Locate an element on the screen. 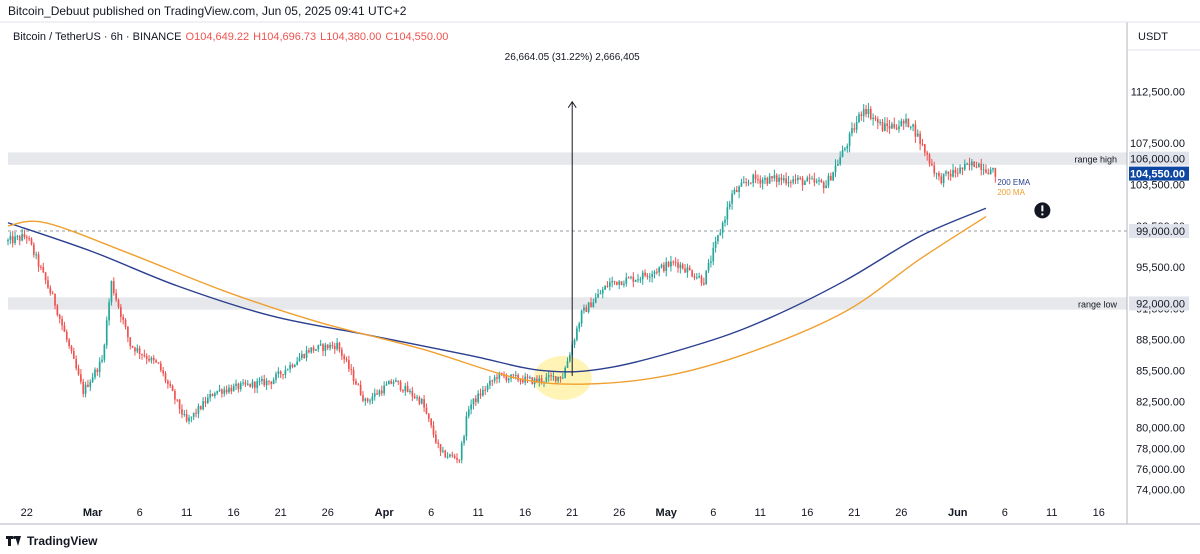  price-level-tag is located at coordinates (1159, 303).